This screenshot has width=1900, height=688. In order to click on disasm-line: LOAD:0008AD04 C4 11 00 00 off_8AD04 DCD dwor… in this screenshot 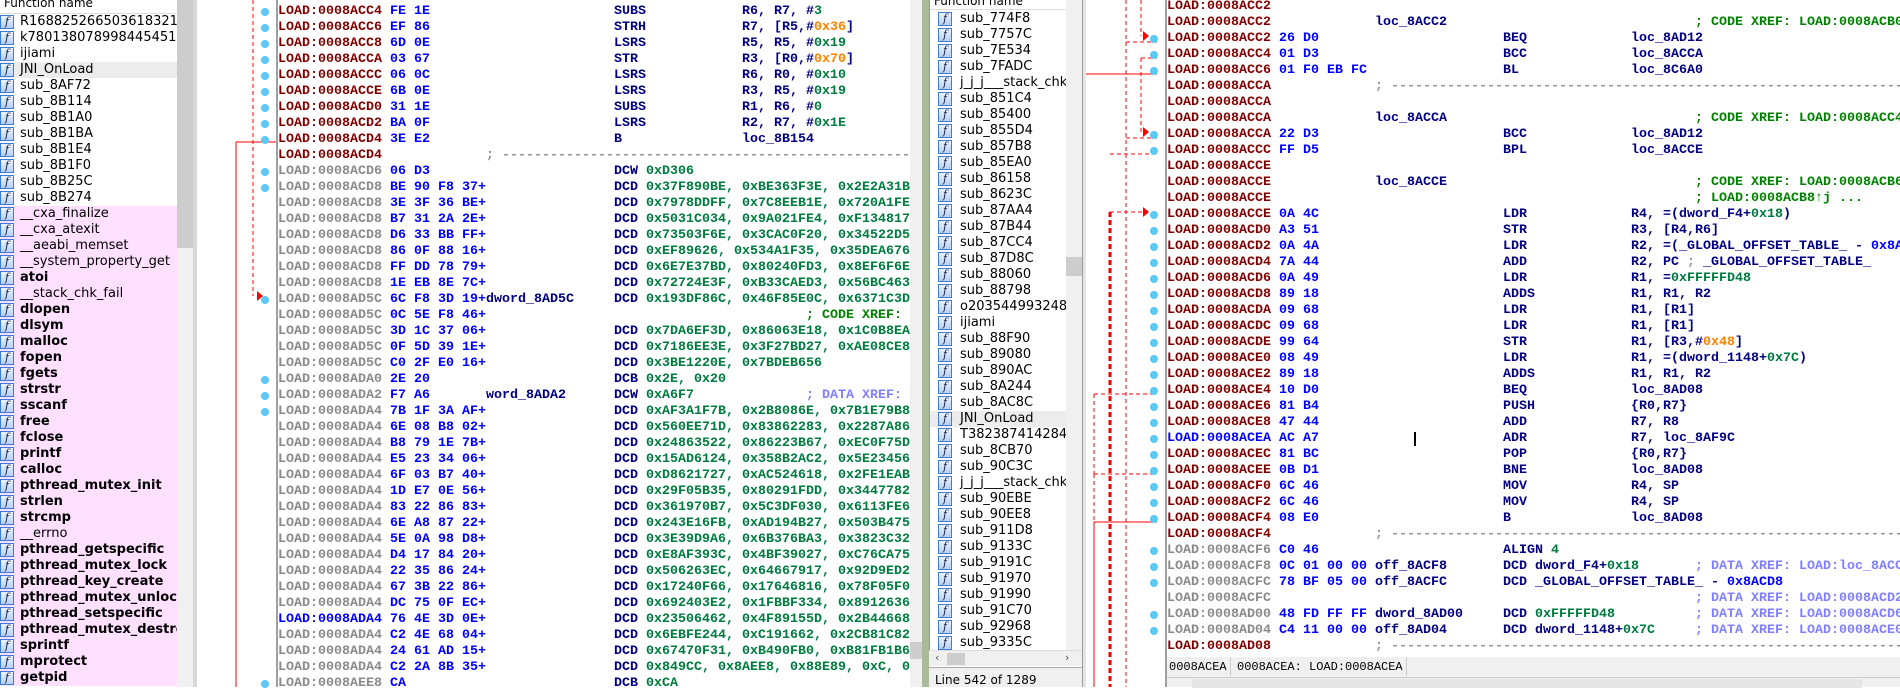, I will do `click(1533, 631)`.